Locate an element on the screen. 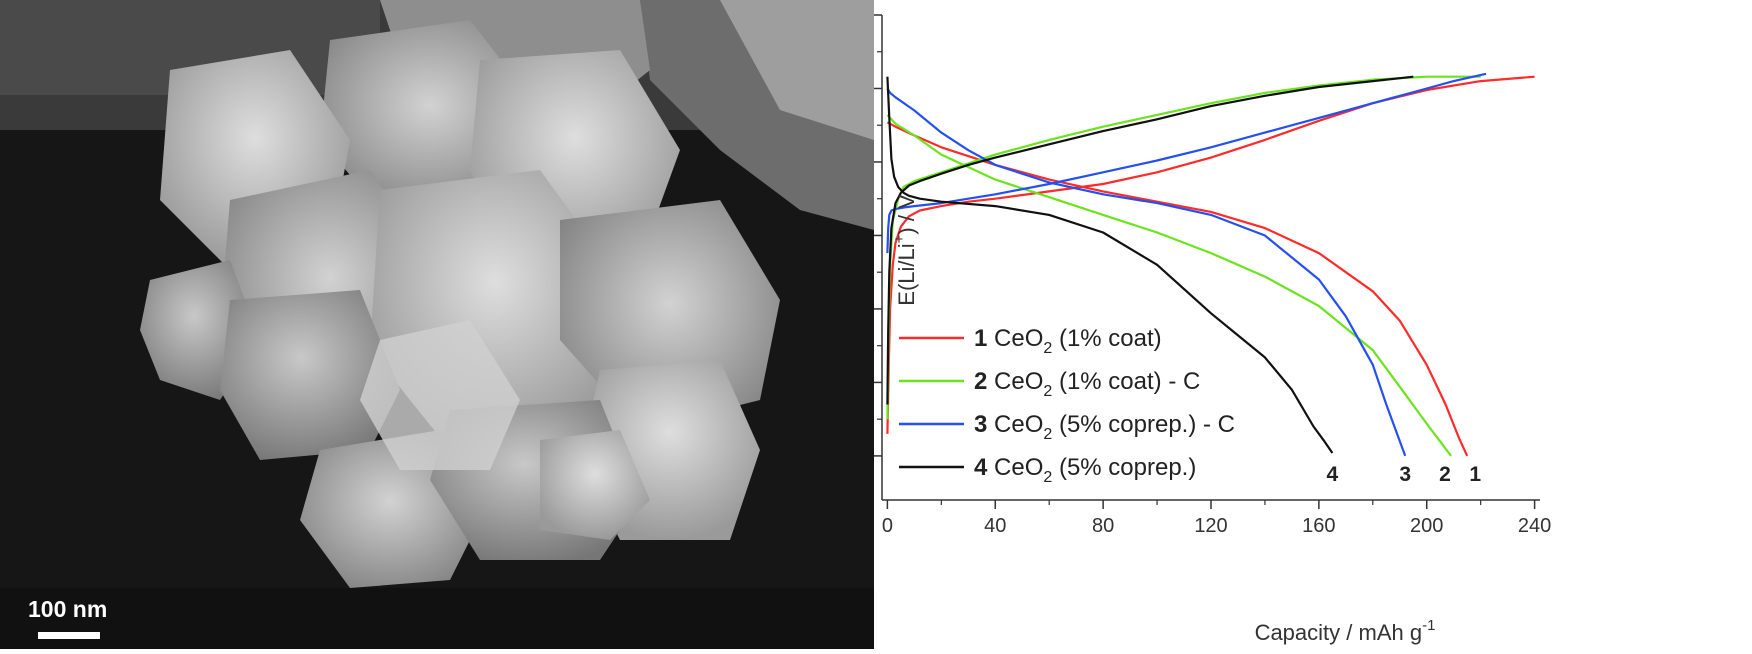 This screenshot has width=1752, height=654. x-tick-label: 200 is located at coordinates (1426, 526).